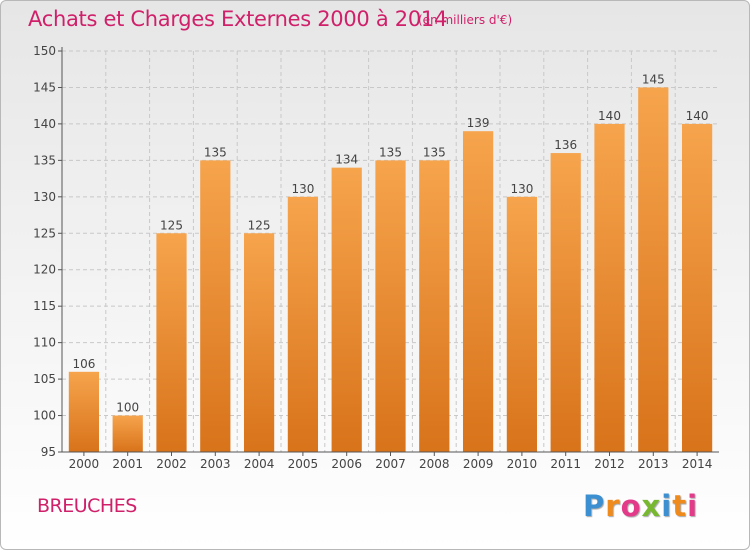 The height and width of the screenshot is (550, 750). What do you see at coordinates (44, 306) in the screenshot?
I see `y-tick-label: 115` at bounding box center [44, 306].